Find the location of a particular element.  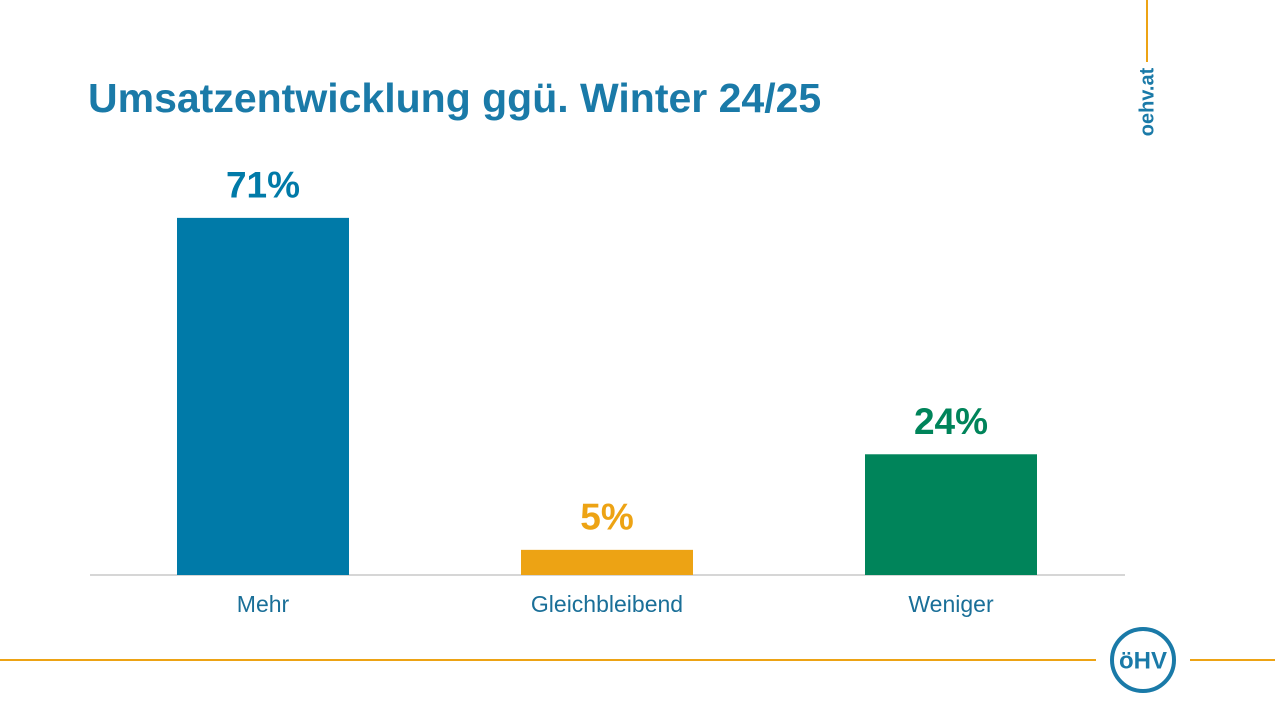

x-tick-label: Gleichbleibend is located at coordinates (607, 604).